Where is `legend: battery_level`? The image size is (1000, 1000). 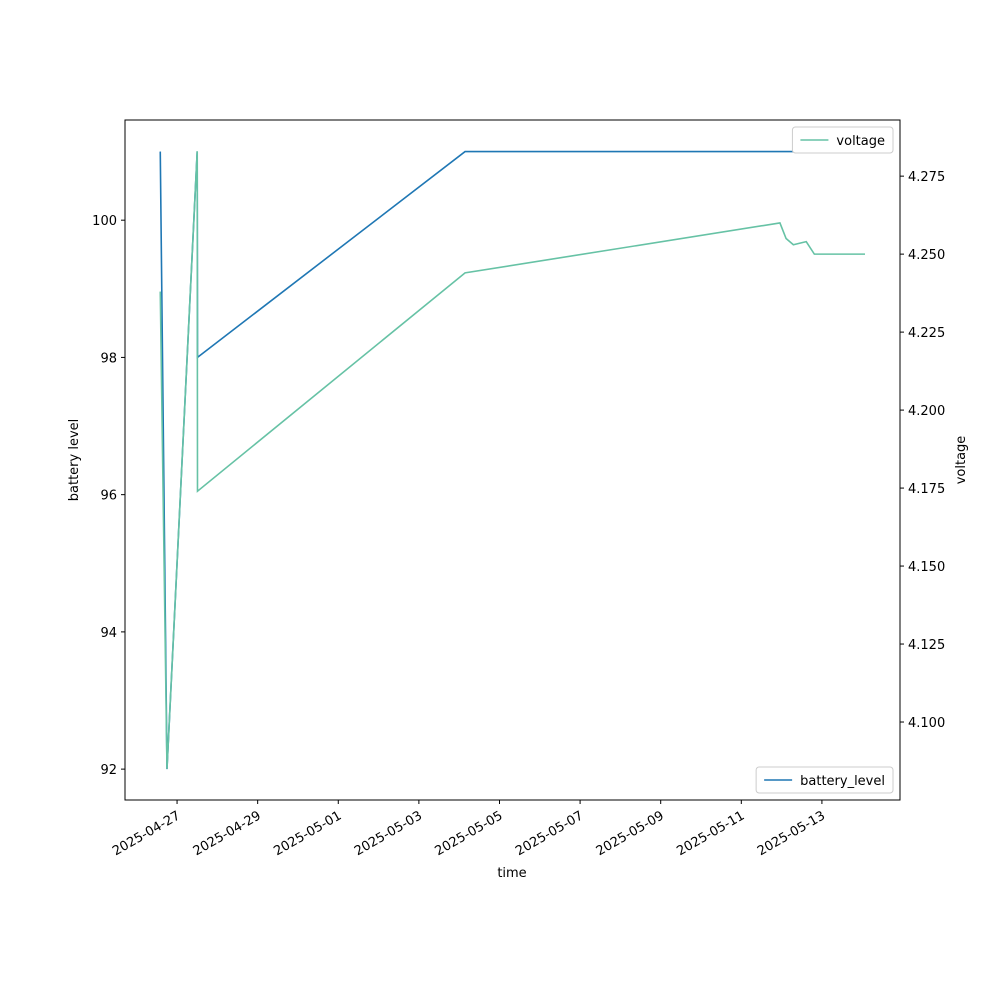
legend: battery_level is located at coordinates (824, 780).